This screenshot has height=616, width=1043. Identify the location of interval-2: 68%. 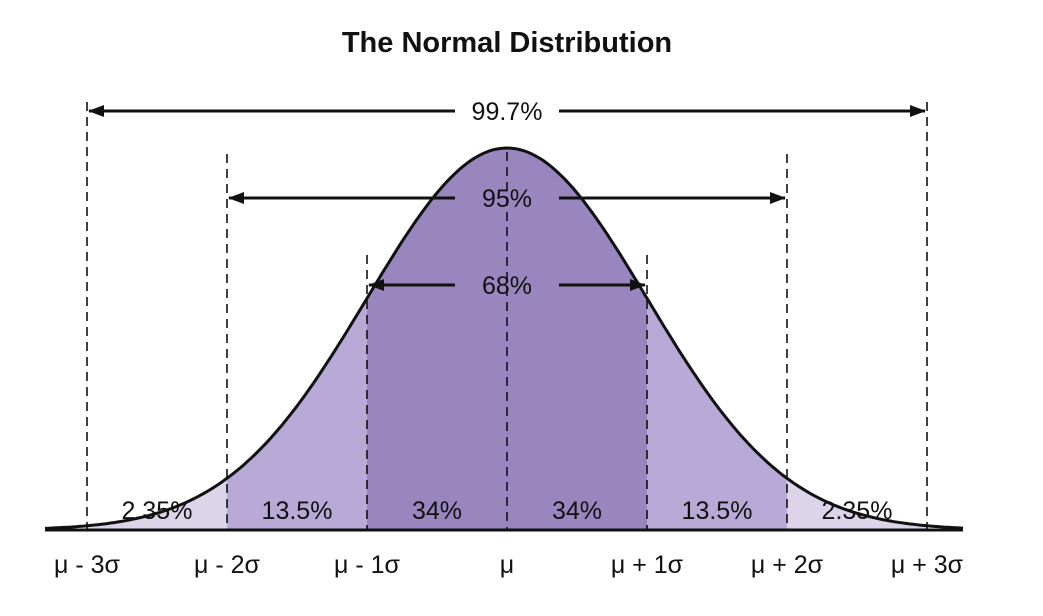
(507, 286).